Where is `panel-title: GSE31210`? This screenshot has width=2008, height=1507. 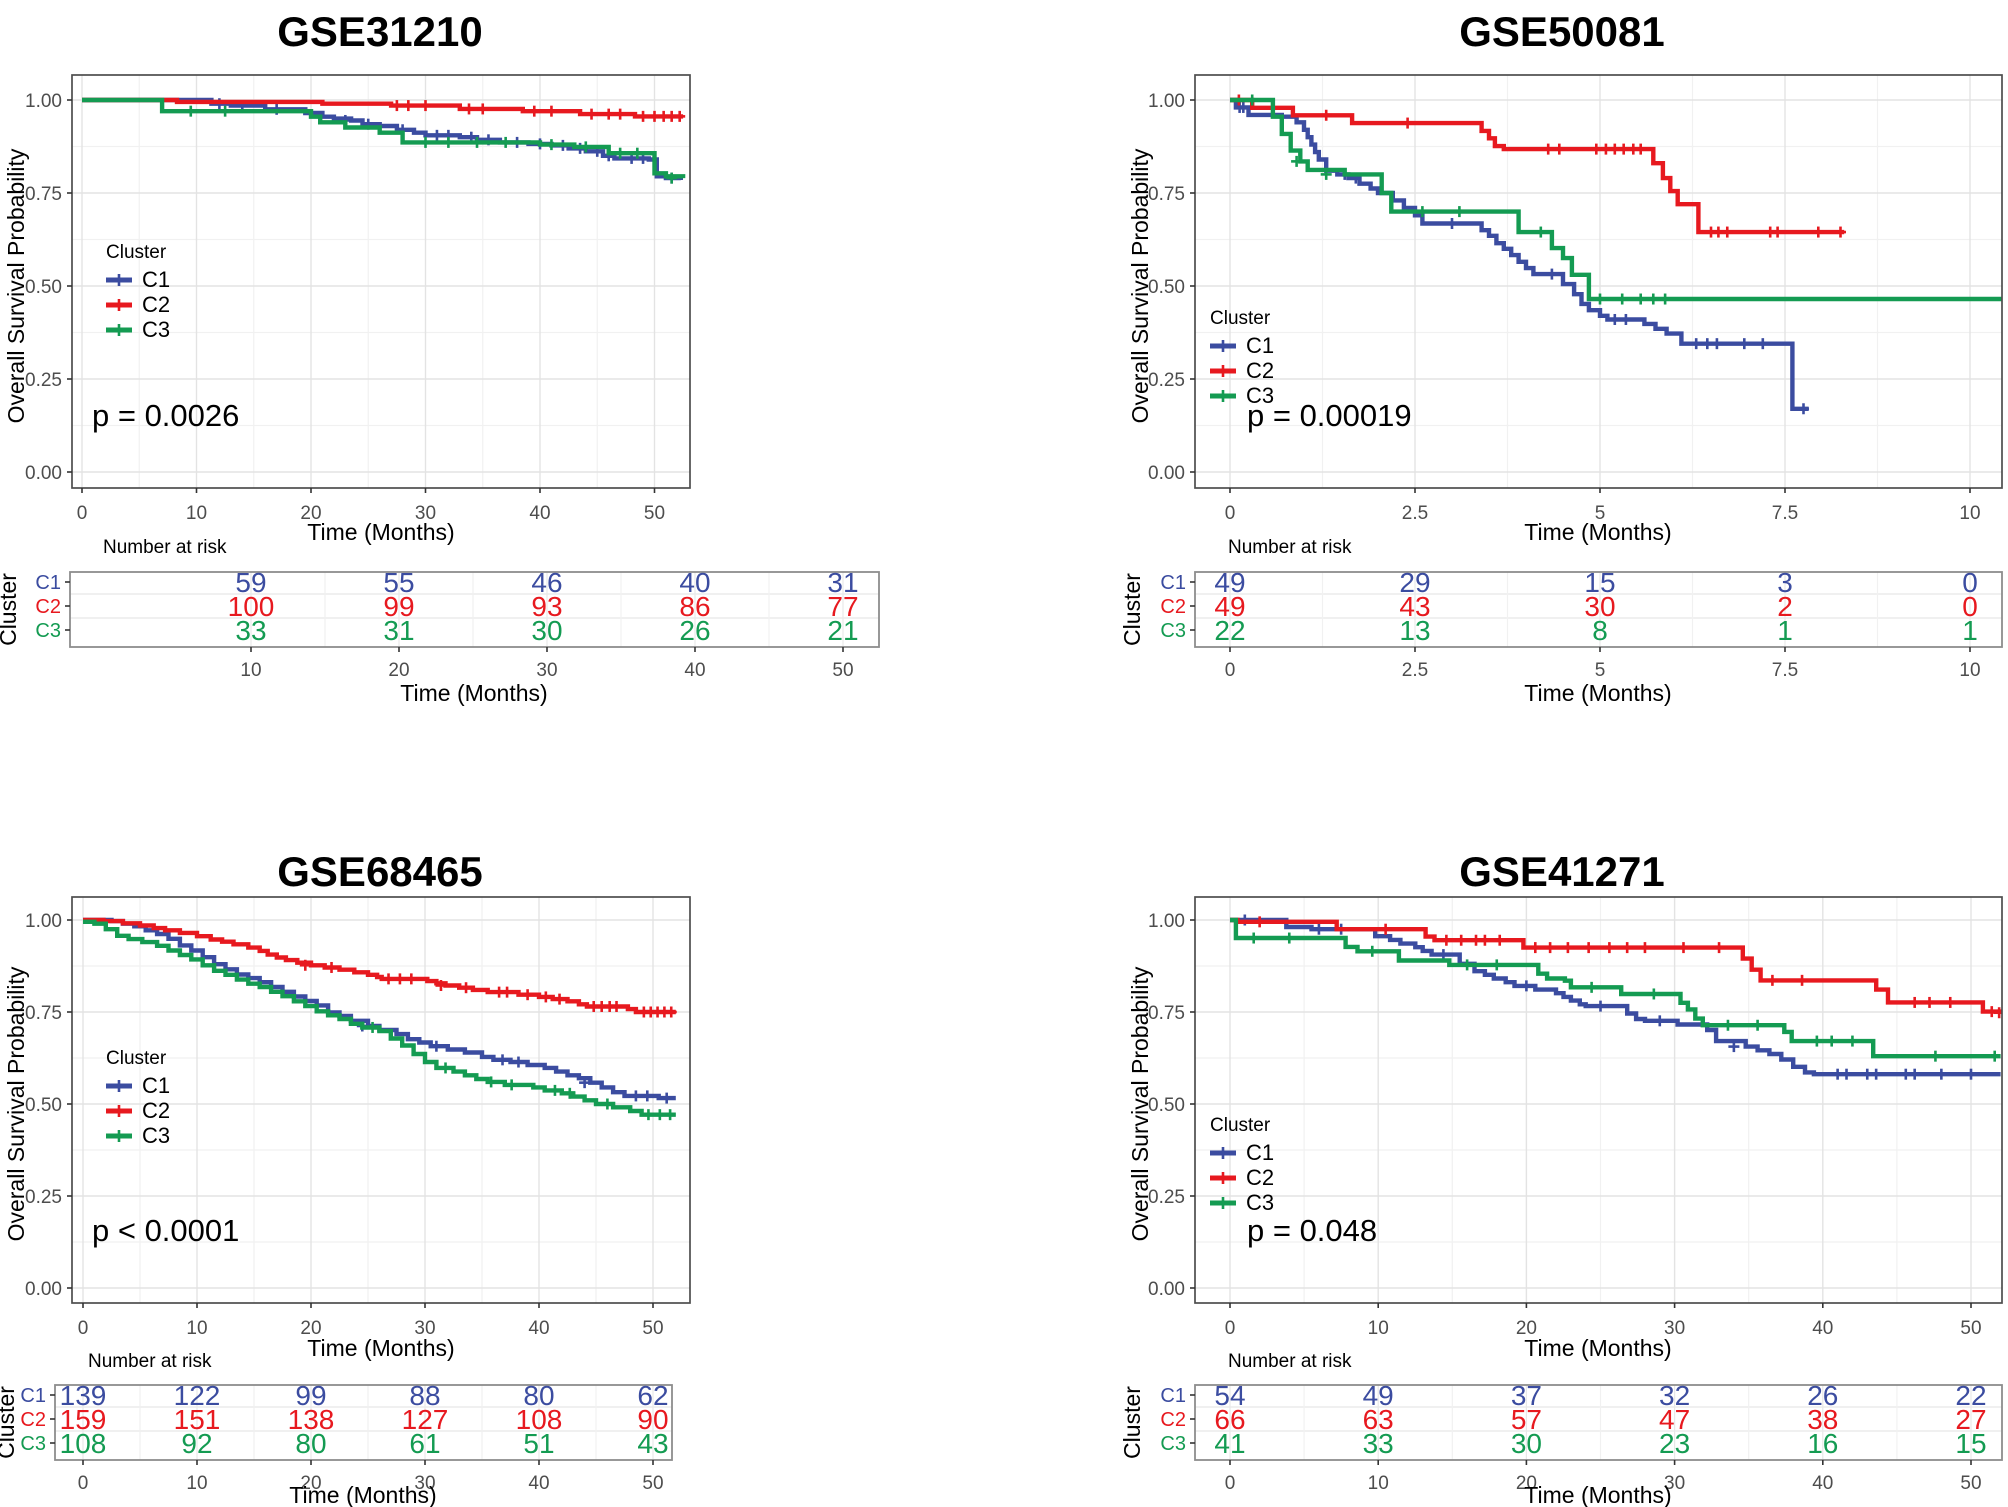
panel-title: GSE31210 is located at coordinates (380, 31).